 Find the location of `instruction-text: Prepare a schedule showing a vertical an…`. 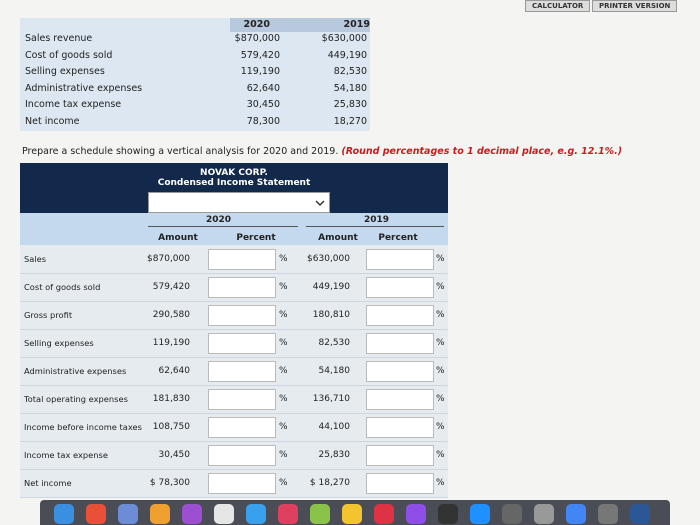

instruction-text: Prepare a schedule showing a vertical an… is located at coordinates (180, 151).